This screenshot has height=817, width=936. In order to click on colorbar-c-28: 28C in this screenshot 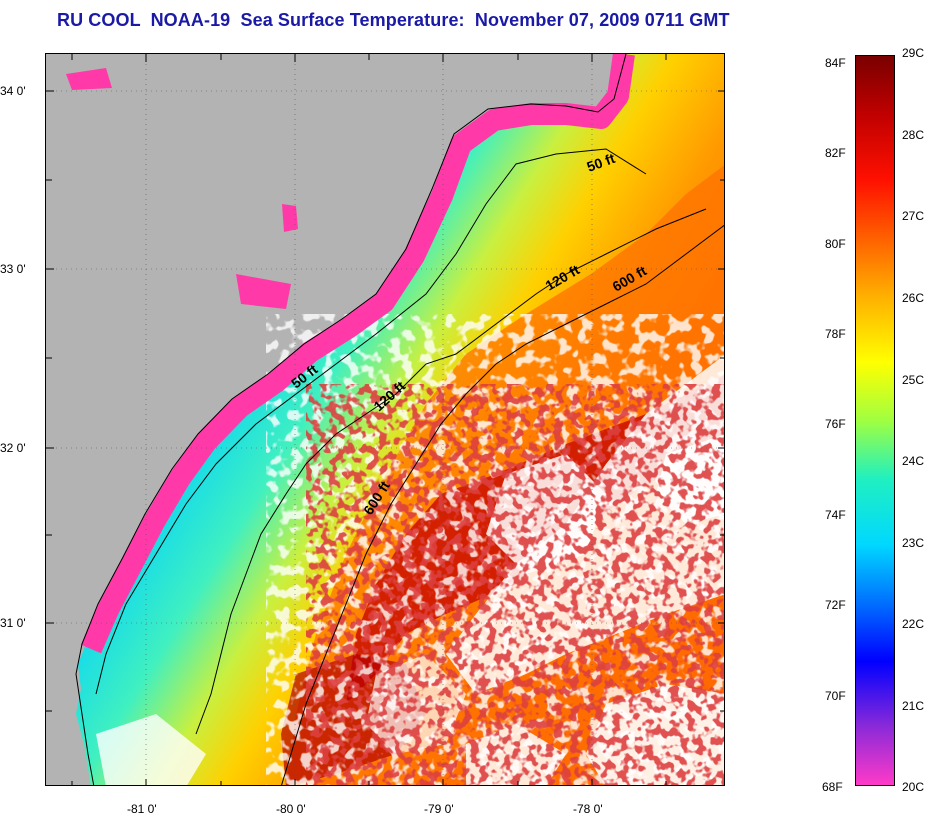, I will do `click(913, 135)`.